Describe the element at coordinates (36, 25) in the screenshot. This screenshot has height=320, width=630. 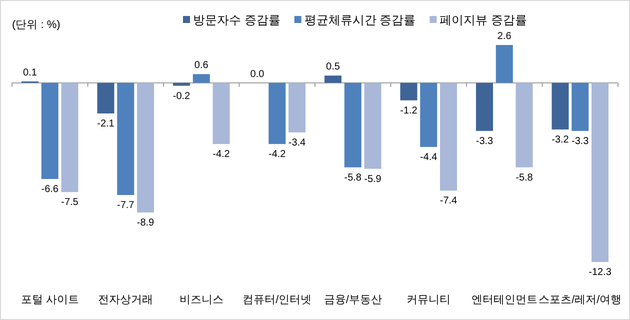
I see `text: (단위 : %)` at that location.